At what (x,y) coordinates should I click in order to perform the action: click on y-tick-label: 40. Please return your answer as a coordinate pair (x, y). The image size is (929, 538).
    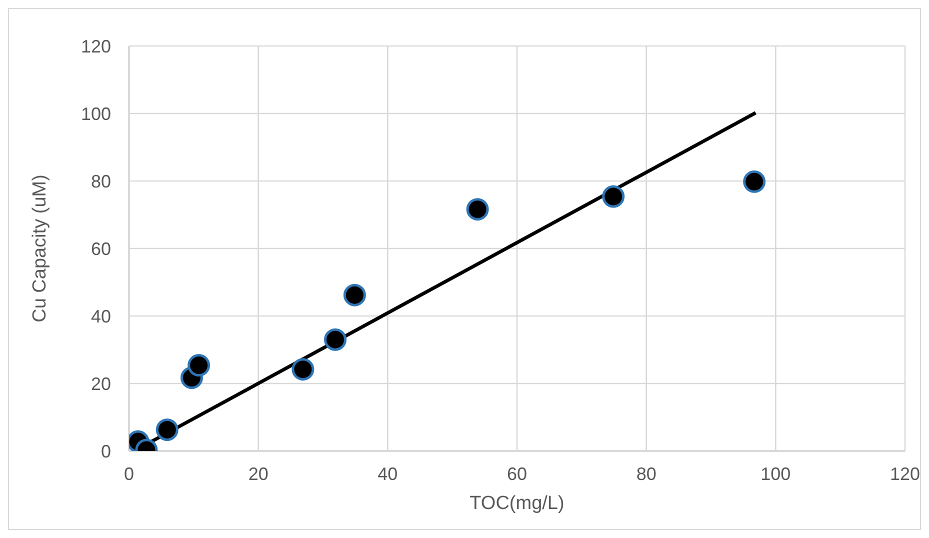
    Looking at the image, I should click on (100, 316).